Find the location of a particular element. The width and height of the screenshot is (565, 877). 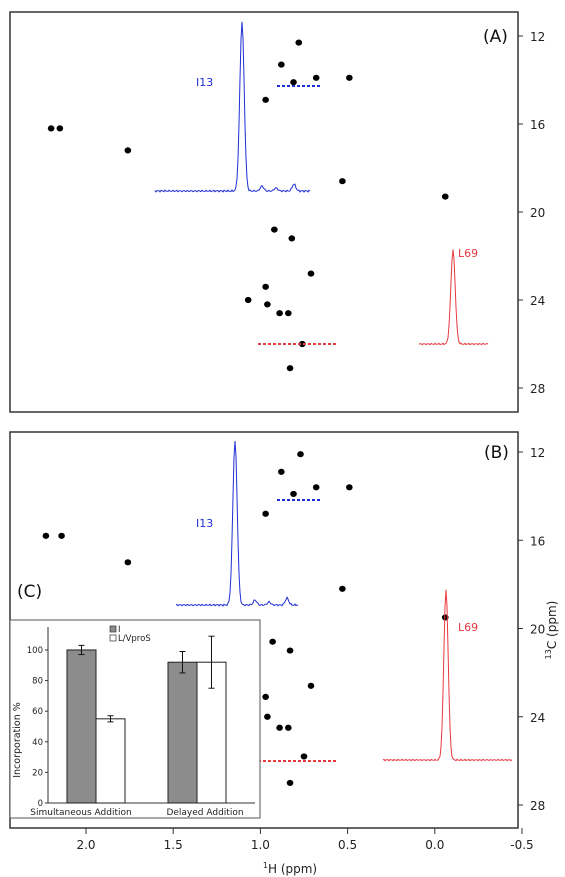

x-tick-label: 0.5 is located at coordinates (347, 845).